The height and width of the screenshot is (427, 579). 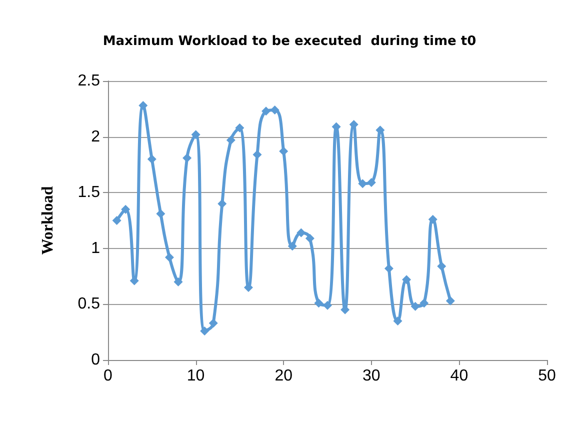 What do you see at coordinates (89, 193) in the screenshot?
I see `y-tick-label: 1.5` at bounding box center [89, 193].